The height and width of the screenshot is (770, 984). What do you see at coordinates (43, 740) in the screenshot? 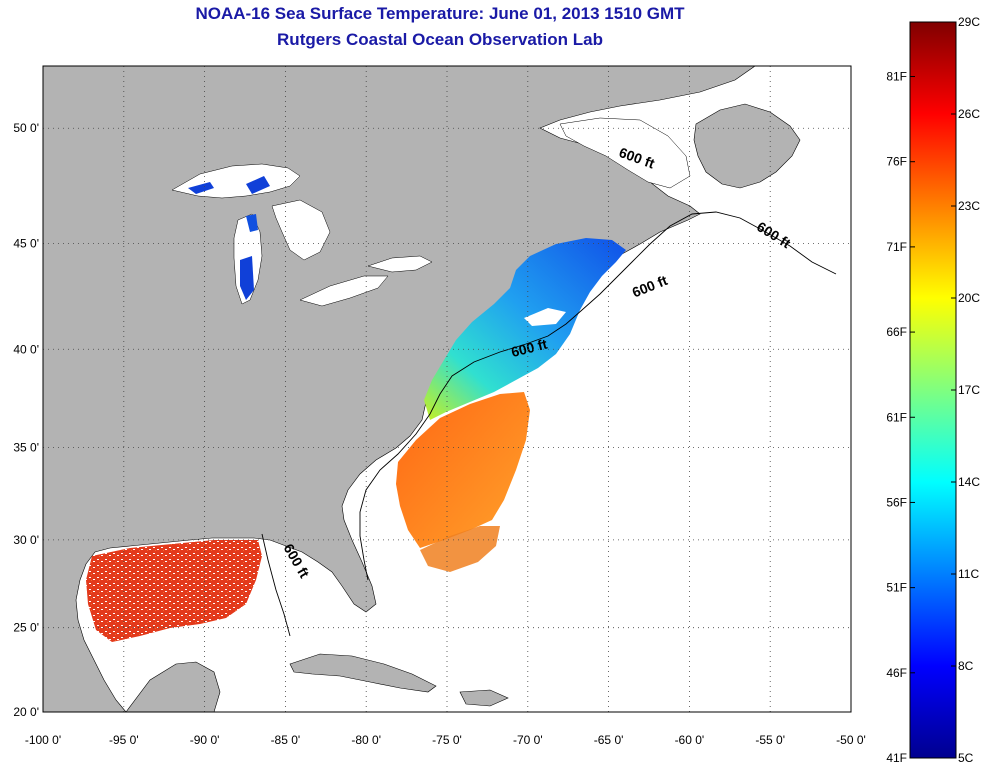
I see `lon-tick-label: -100 0'` at bounding box center [43, 740].